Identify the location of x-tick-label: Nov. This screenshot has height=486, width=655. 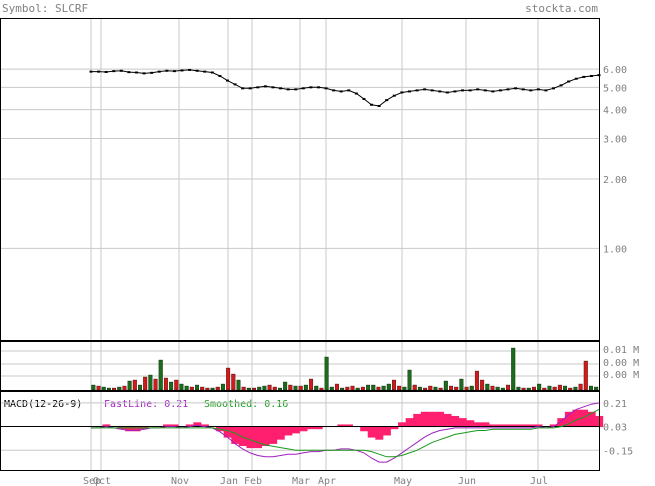
(180, 481).